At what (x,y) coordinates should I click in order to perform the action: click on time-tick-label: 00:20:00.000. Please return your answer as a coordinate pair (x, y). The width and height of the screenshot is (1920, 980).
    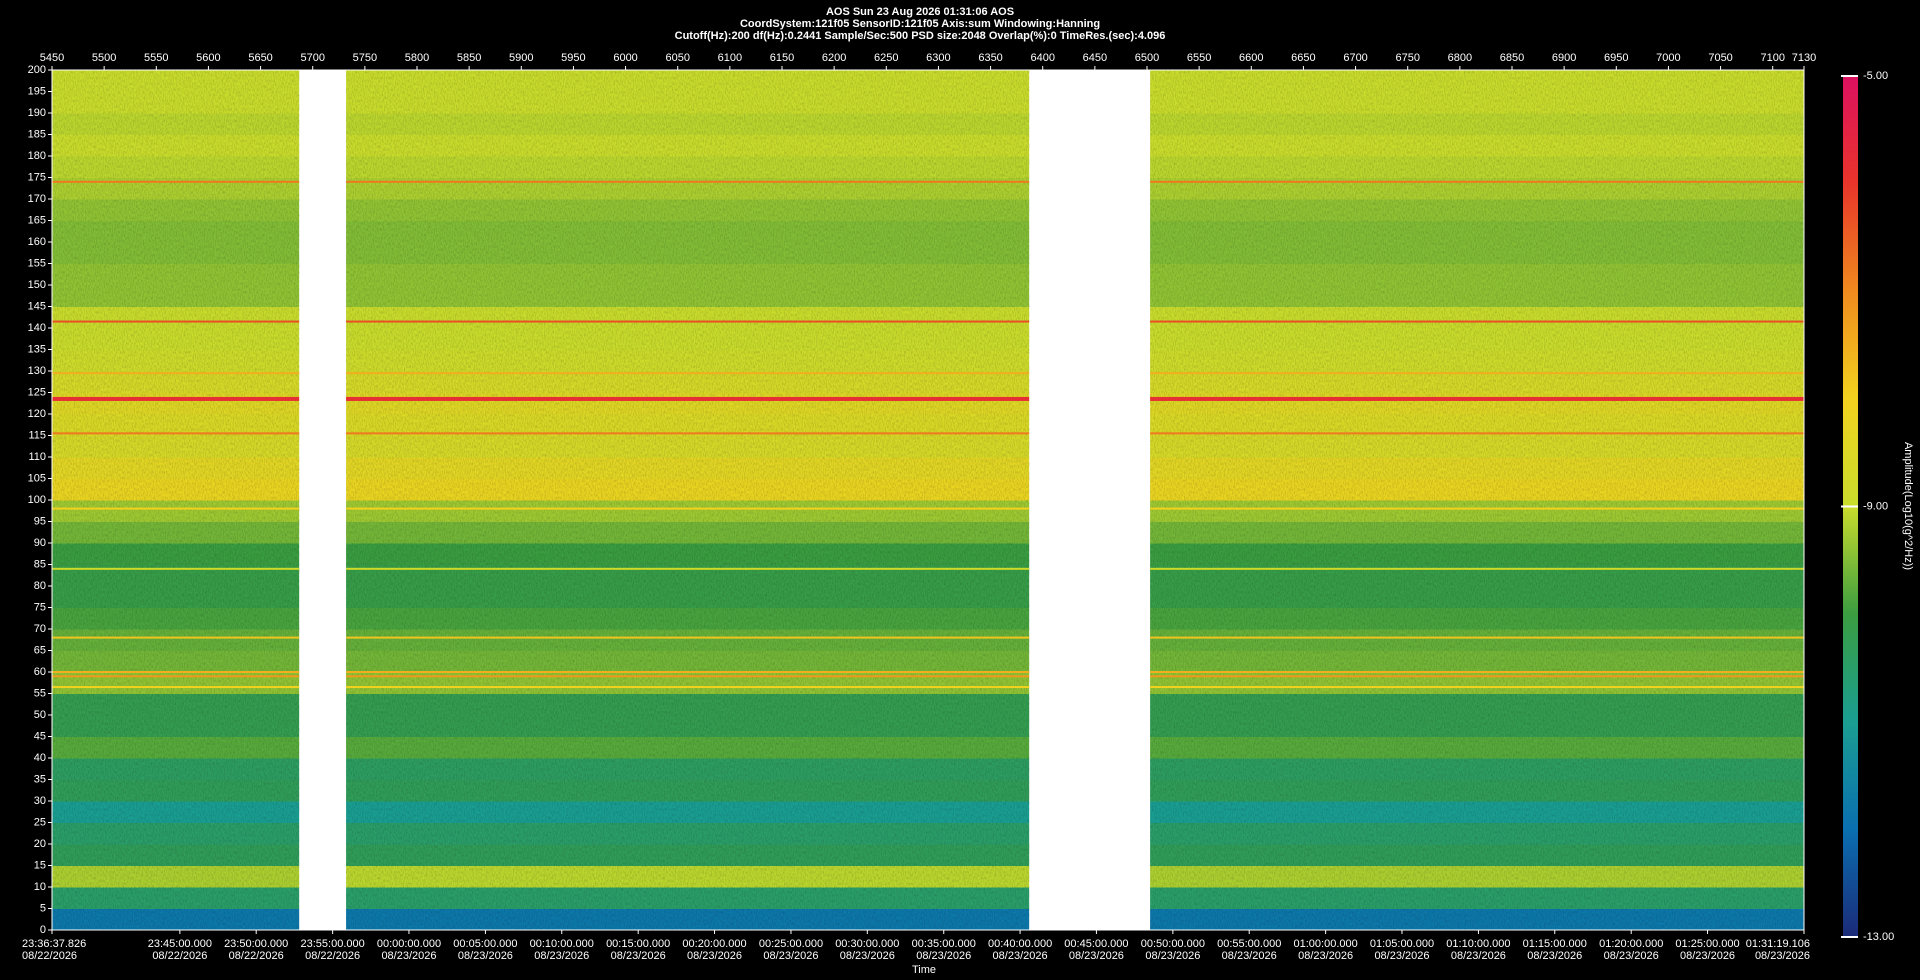
    Looking at the image, I should click on (714, 944).